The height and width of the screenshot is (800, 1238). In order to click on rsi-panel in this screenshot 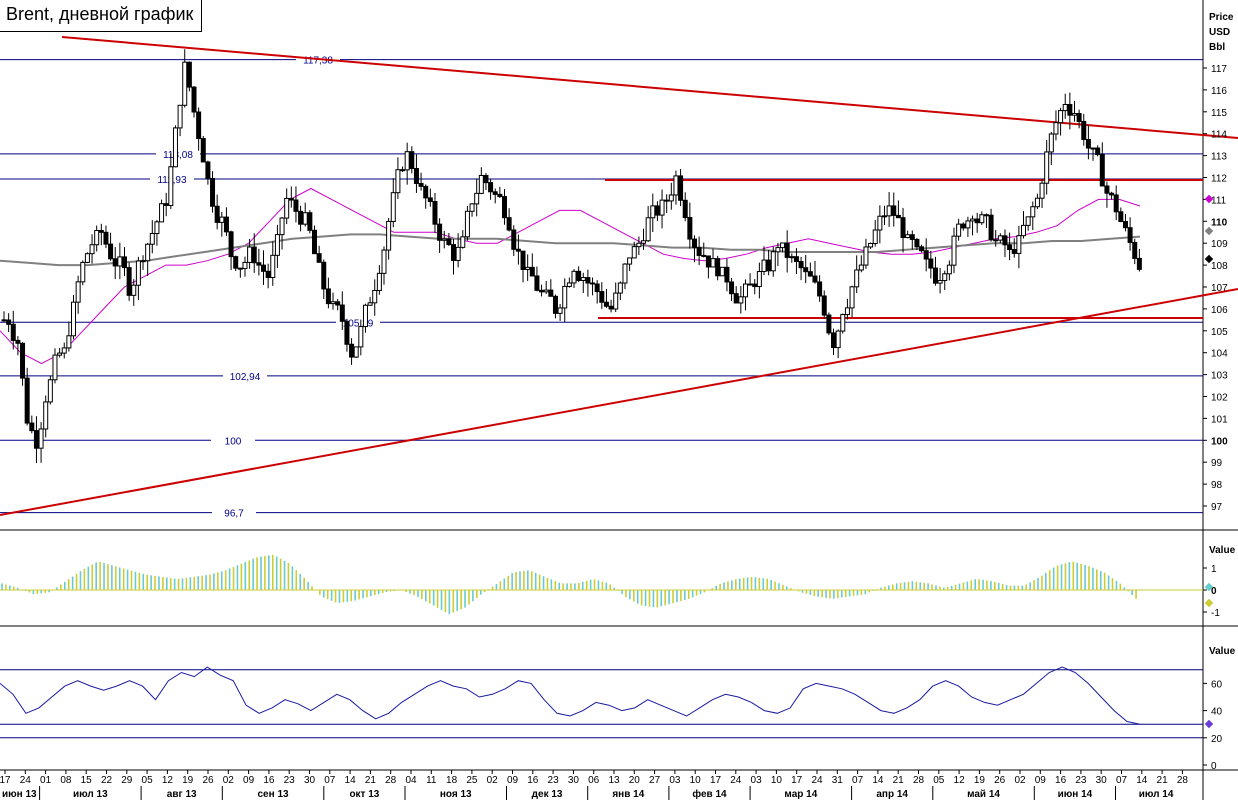, I will do `click(601, 702)`.